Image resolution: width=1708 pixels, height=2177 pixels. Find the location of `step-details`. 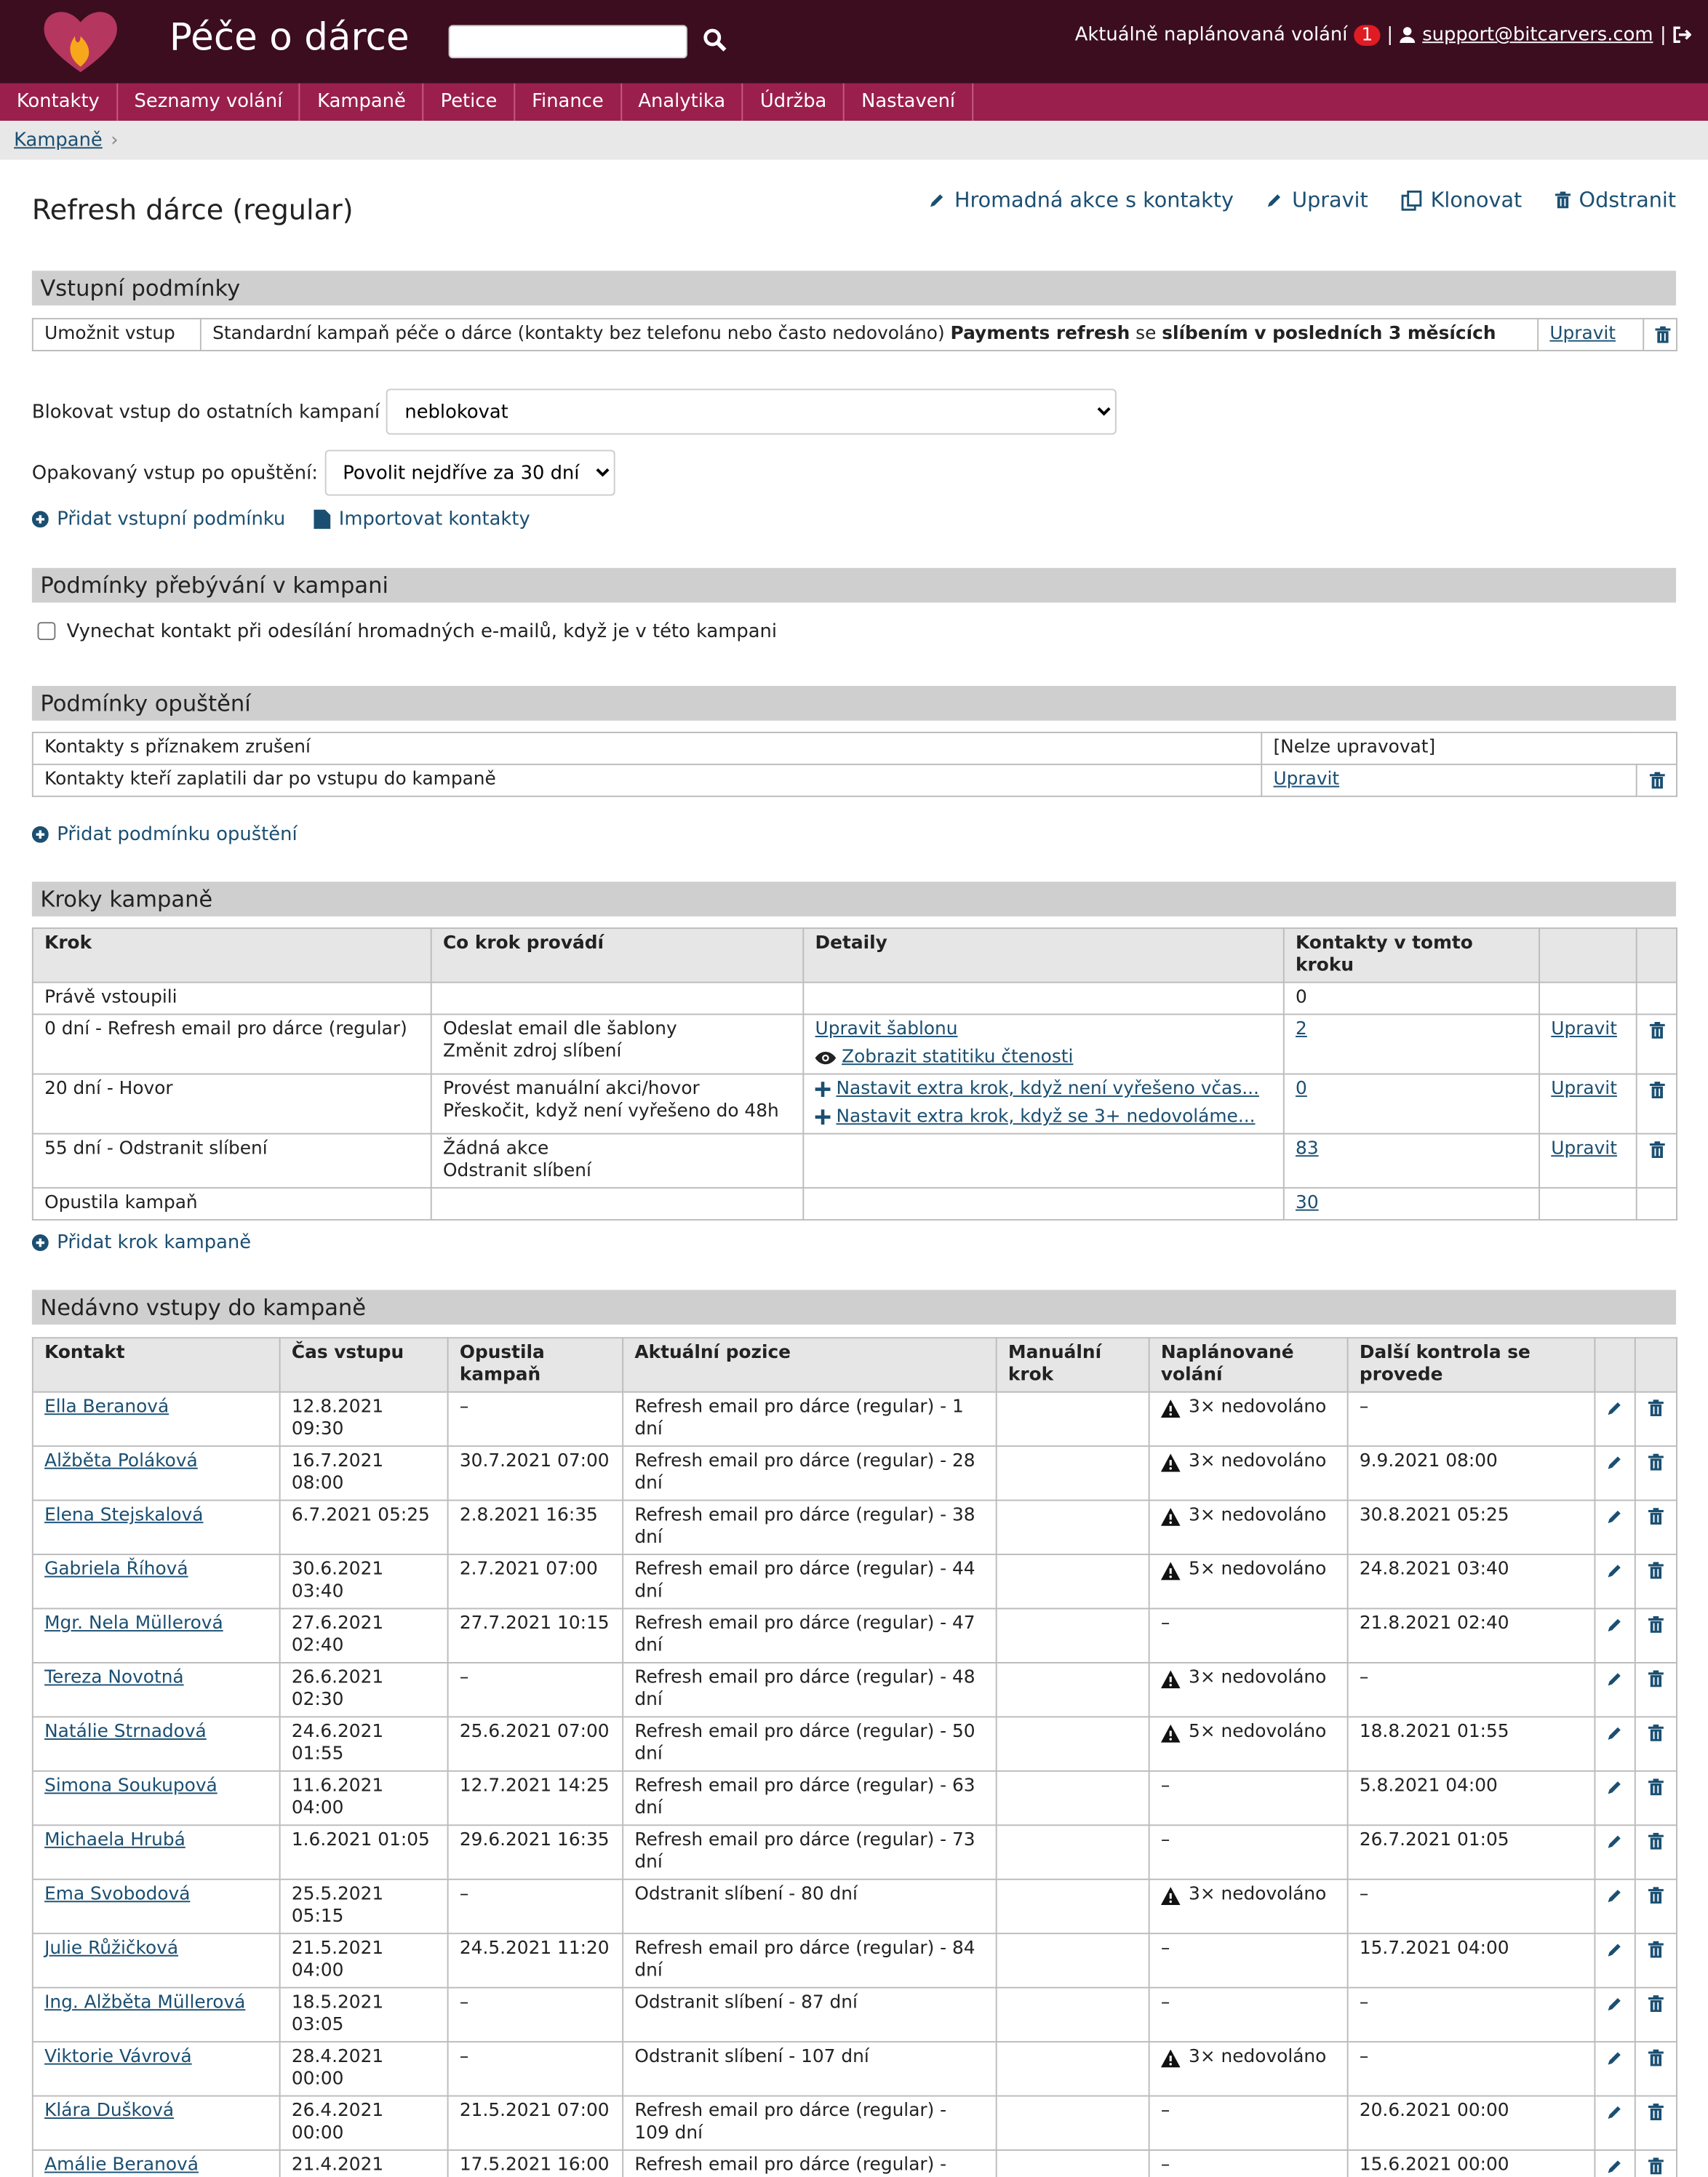

step-details is located at coordinates (1043, 1204).